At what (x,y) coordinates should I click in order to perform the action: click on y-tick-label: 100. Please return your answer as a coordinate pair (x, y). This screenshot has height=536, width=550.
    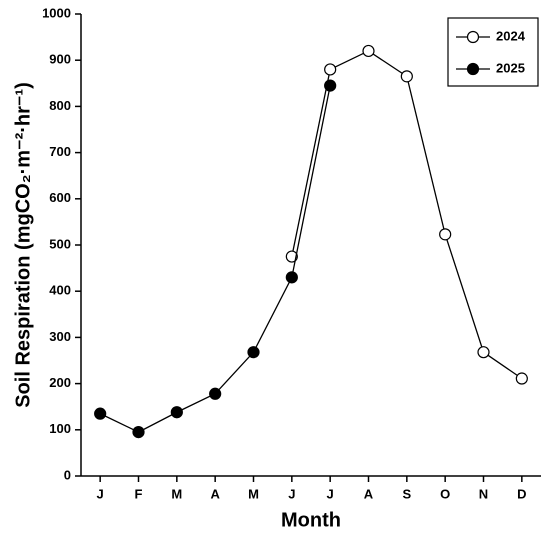
    Looking at the image, I should click on (60, 428).